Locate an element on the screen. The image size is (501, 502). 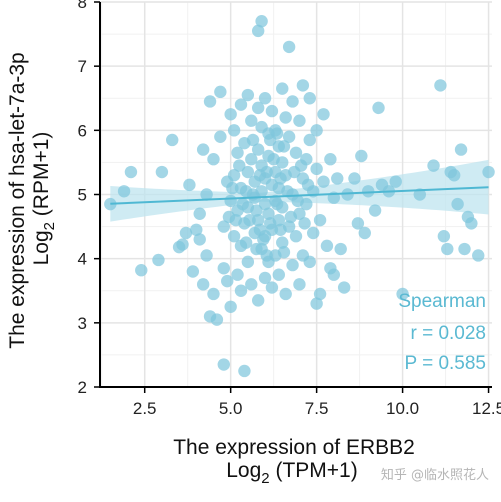
x-axis-title: The expression of ERBB2 is located at coordinates (294, 447).